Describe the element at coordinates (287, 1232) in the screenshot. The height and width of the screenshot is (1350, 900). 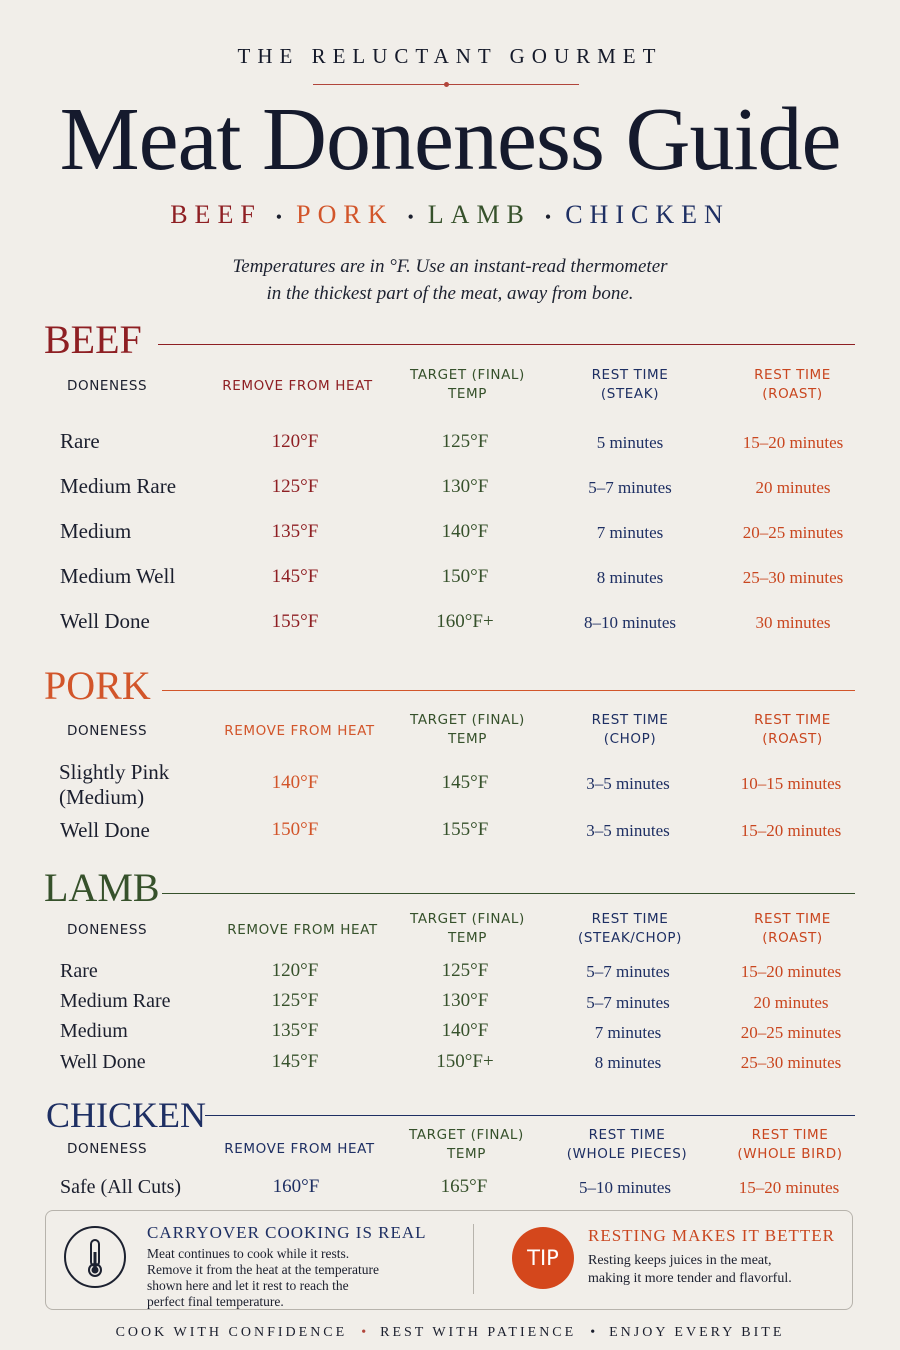
I see `carryover-heading: CARRYOVER COOKING IS REAL` at that location.